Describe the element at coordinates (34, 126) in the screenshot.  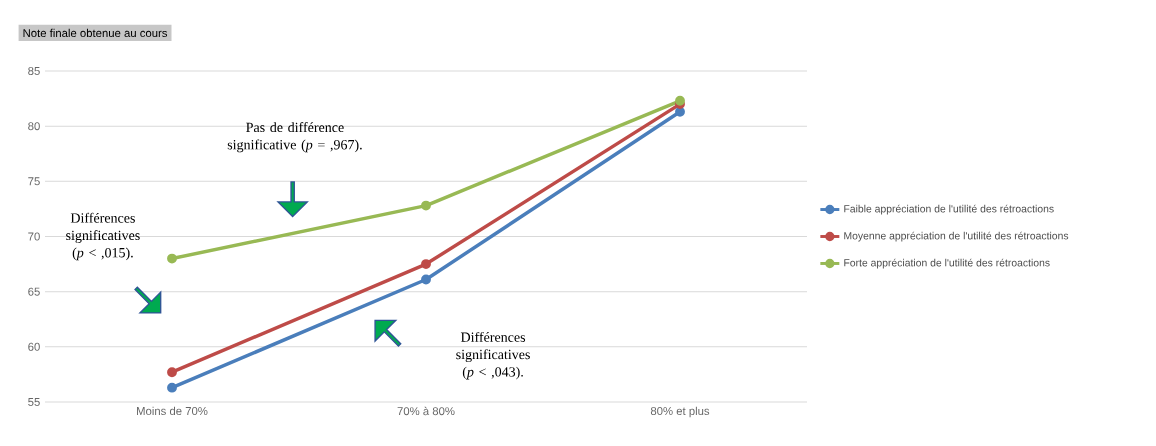
I see `y-tick-label: 80` at that location.